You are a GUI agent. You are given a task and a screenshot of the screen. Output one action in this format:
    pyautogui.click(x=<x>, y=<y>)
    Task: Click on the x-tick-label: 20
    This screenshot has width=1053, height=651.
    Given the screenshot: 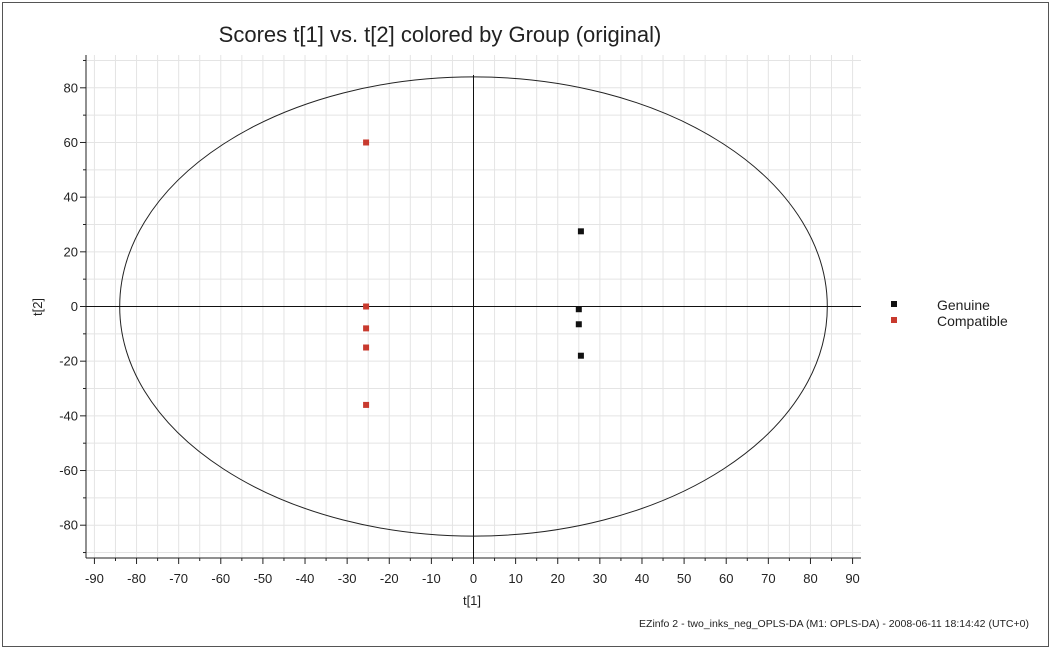 What is the action you would take?
    pyautogui.click(x=558, y=578)
    